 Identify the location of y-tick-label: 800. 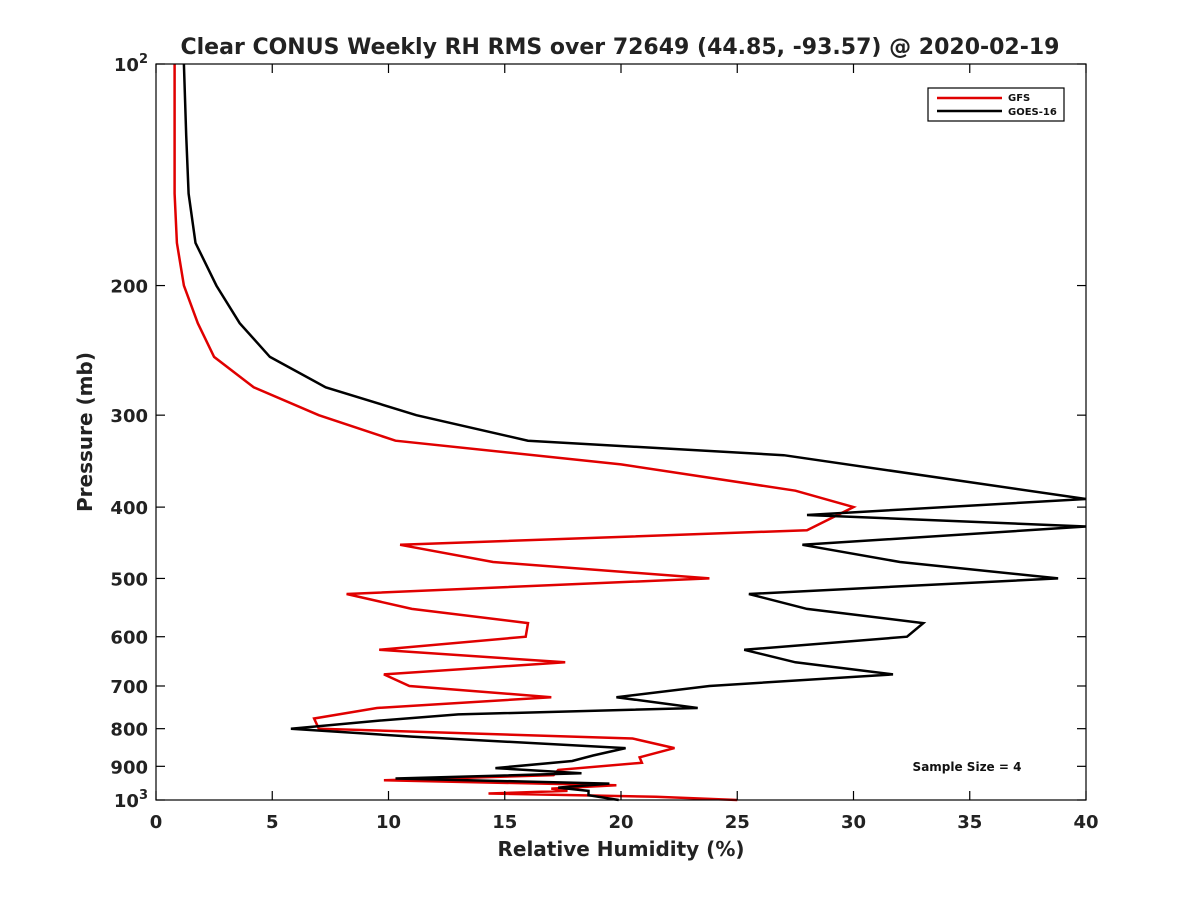
(129, 730).